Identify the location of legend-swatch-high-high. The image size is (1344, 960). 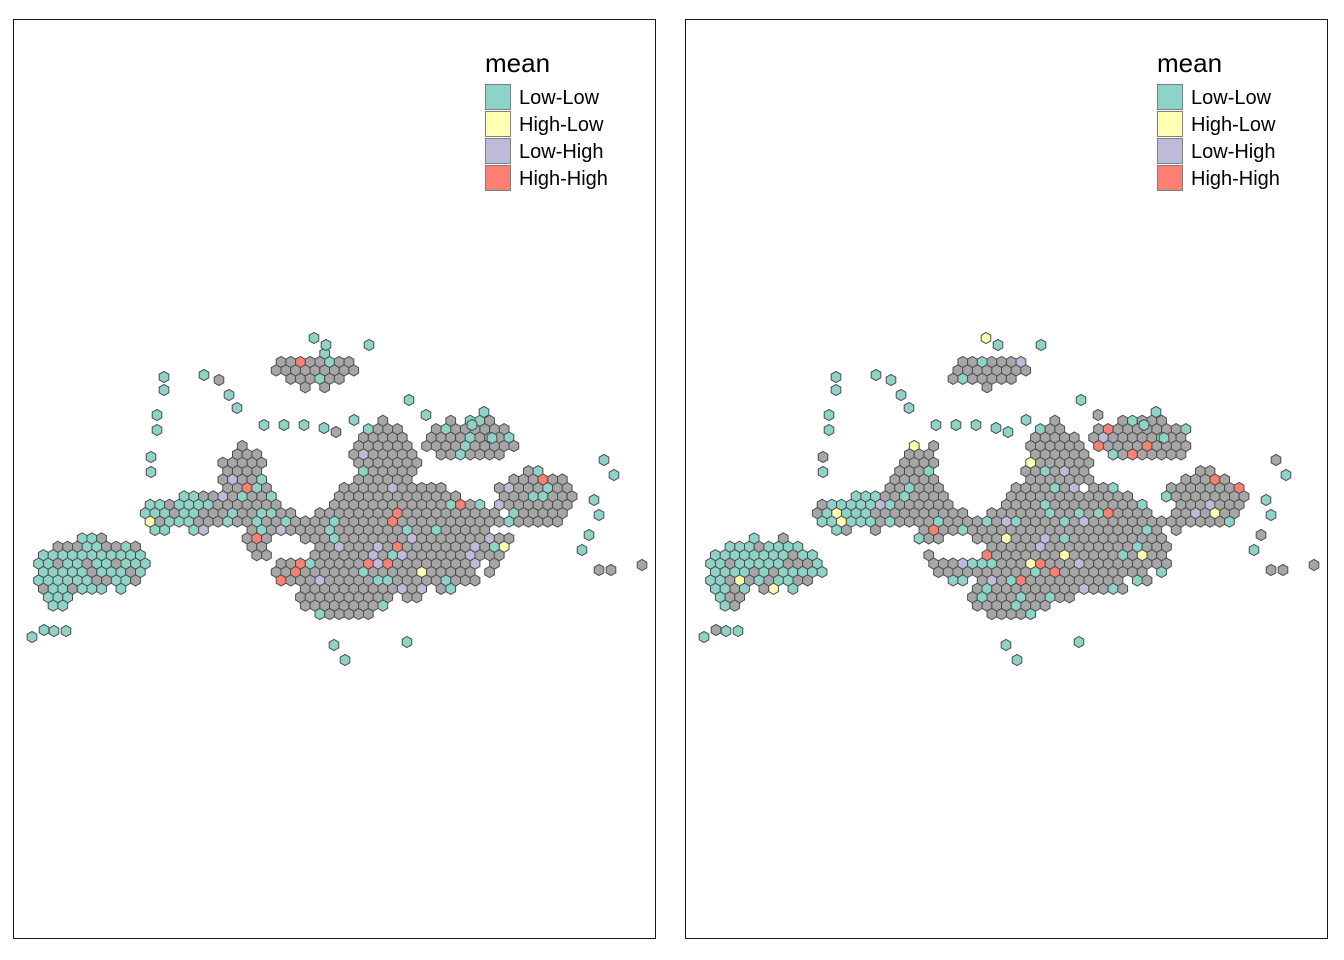
(498, 178).